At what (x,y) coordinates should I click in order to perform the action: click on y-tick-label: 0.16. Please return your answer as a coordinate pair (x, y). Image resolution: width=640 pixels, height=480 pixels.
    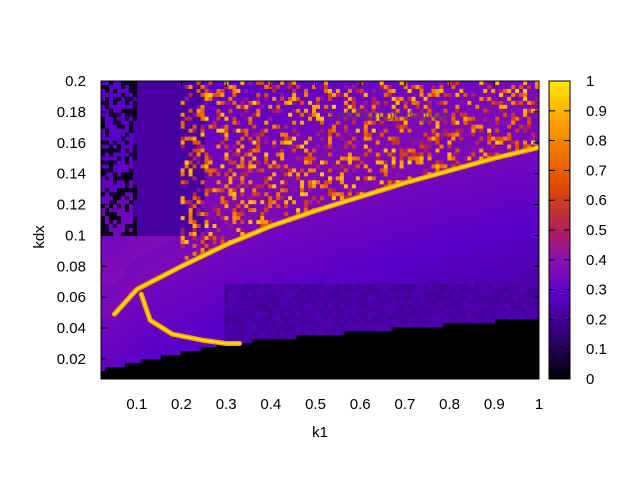
    Looking at the image, I should click on (71, 143).